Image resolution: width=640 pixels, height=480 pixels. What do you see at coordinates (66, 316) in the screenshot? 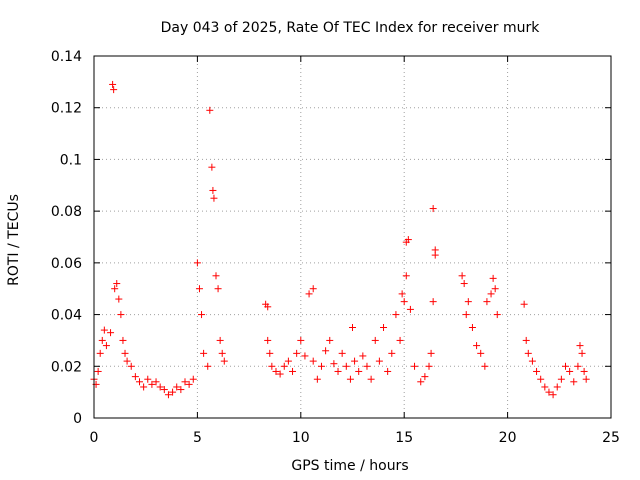
I see `y-tick-label: 0.04` at bounding box center [66, 316].